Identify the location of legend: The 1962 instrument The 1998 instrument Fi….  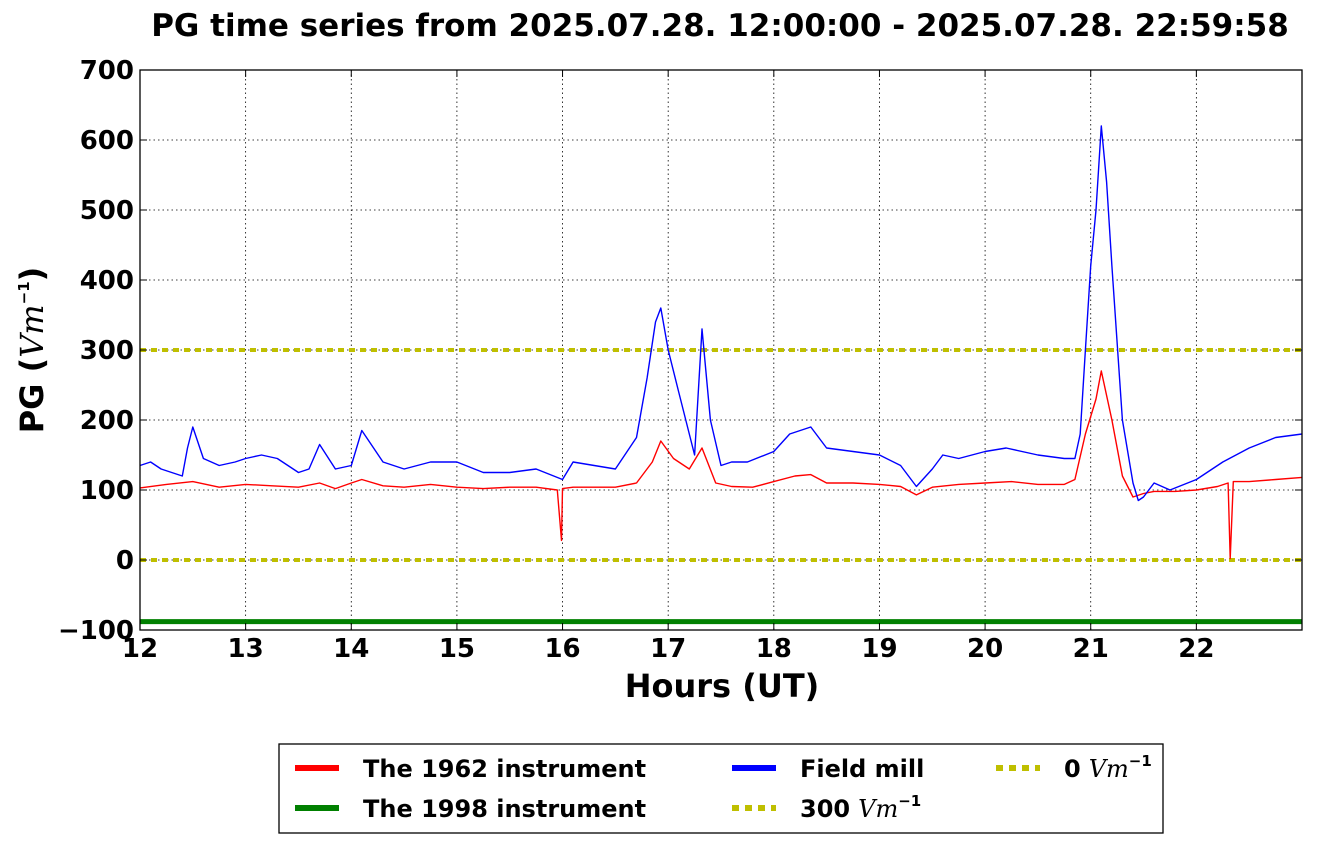
(721, 788).